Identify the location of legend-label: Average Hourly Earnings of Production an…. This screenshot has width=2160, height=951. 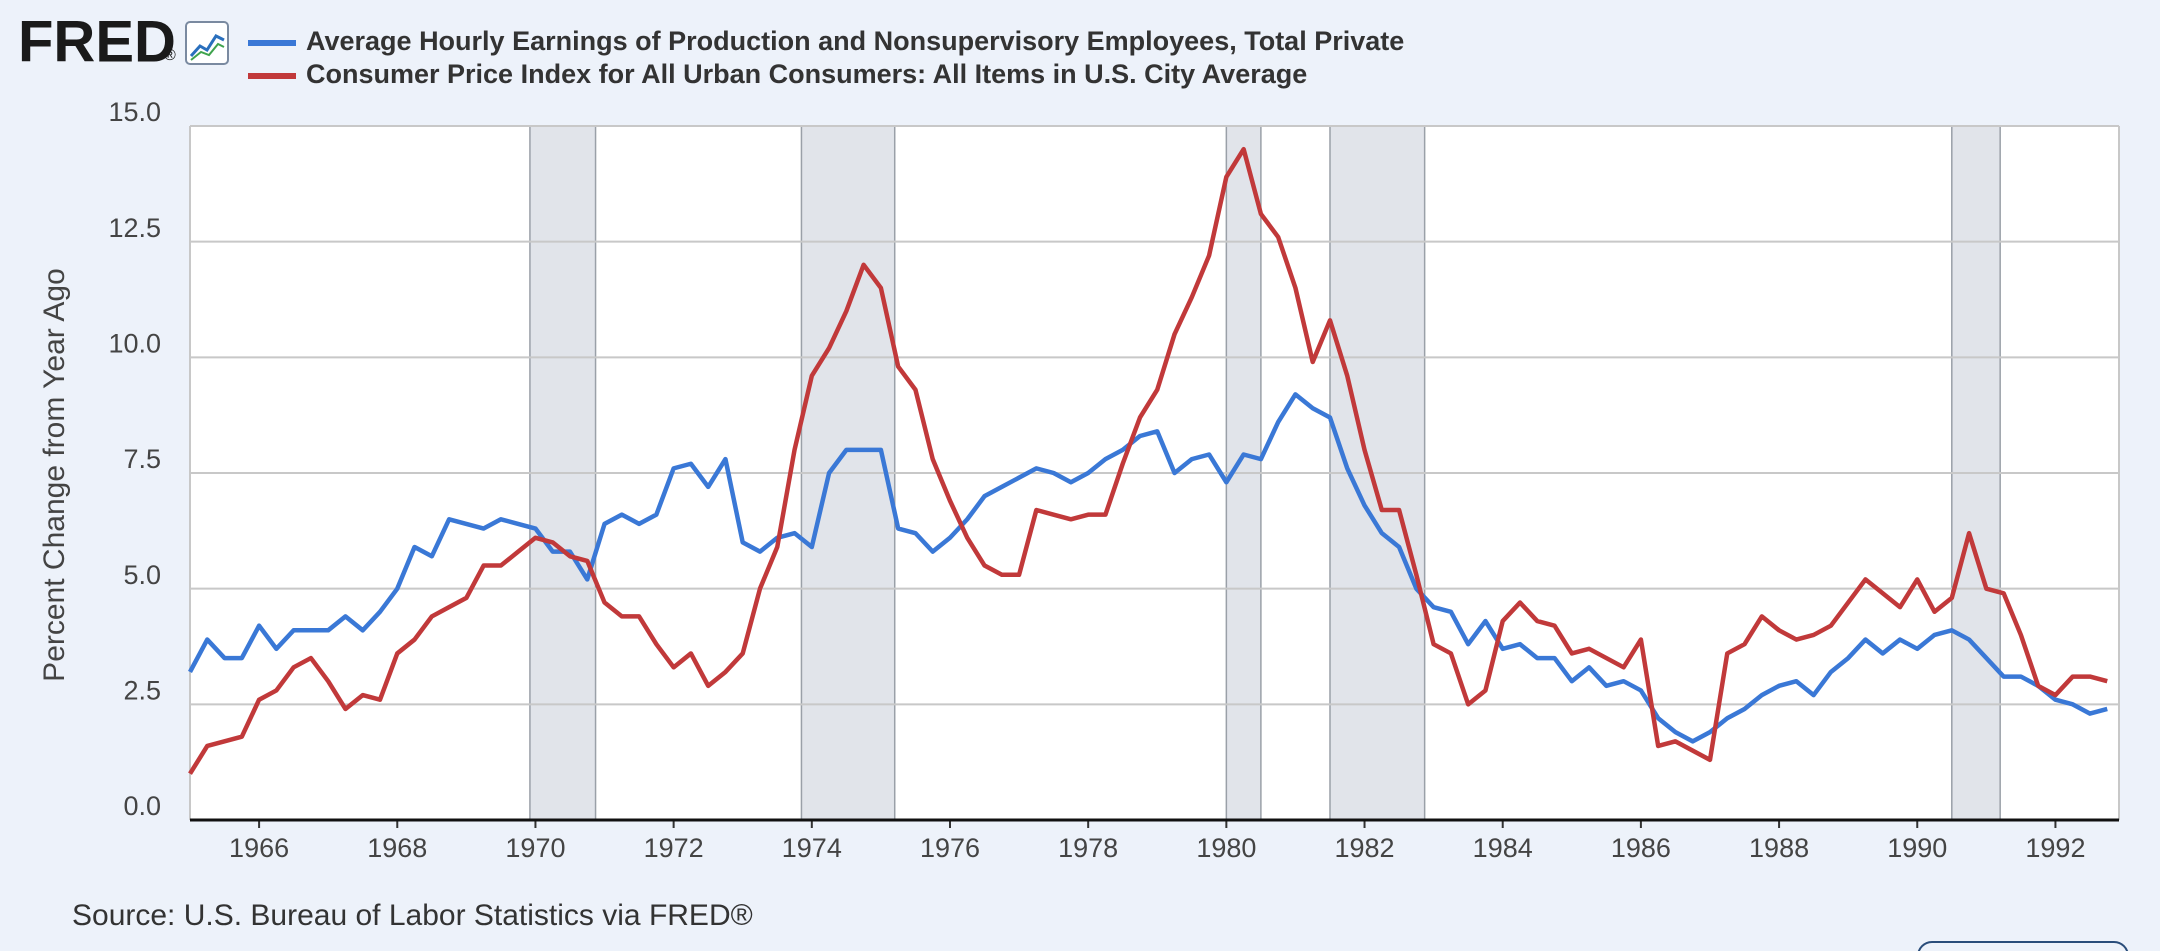
(855, 41).